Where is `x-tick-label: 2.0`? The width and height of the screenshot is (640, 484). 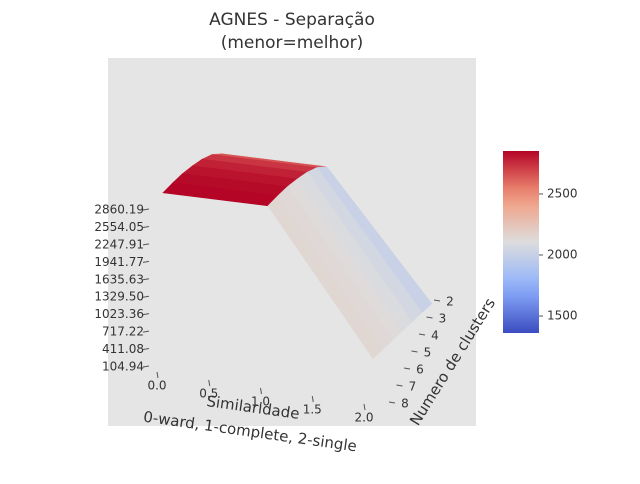
x-tick-label: 2.0 is located at coordinates (363, 418).